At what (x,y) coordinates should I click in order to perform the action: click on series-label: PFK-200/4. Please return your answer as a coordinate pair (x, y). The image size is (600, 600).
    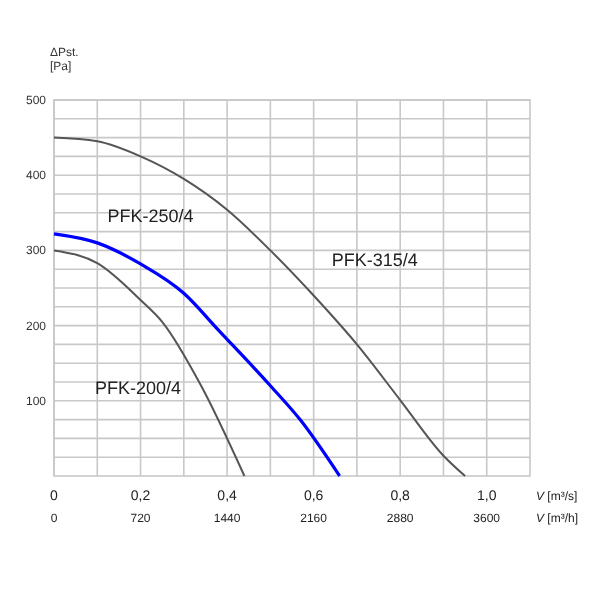
    Looking at the image, I should click on (138, 387).